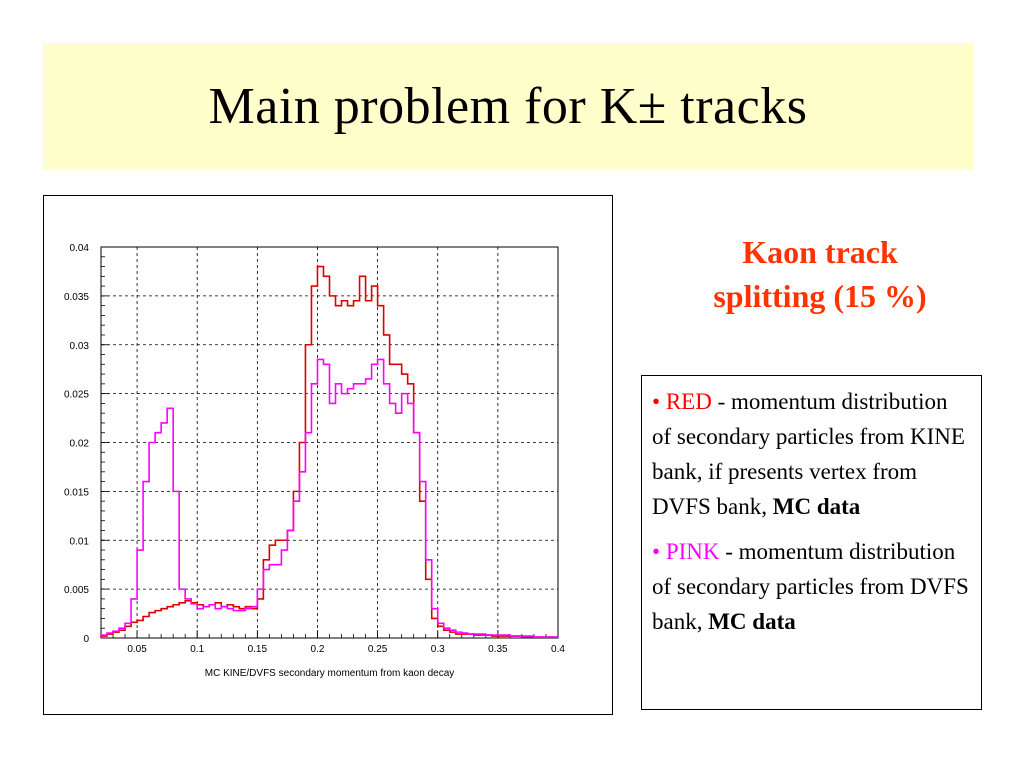 This screenshot has height=768, width=1024. What do you see at coordinates (558, 649) in the screenshot?
I see `x-tick-label: 0.4` at bounding box center [558, 649].